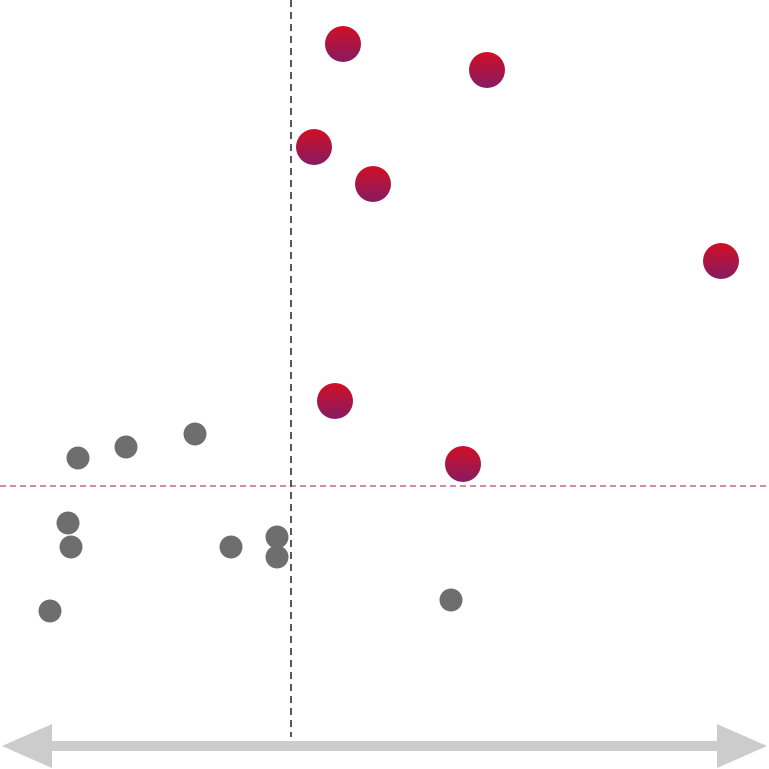 Image resolution: width=769 pixels, height=769 pixels. Describe the element at coordinates (742, 746) in the screenshot. I see `axis-arrow-head-right` at that location.